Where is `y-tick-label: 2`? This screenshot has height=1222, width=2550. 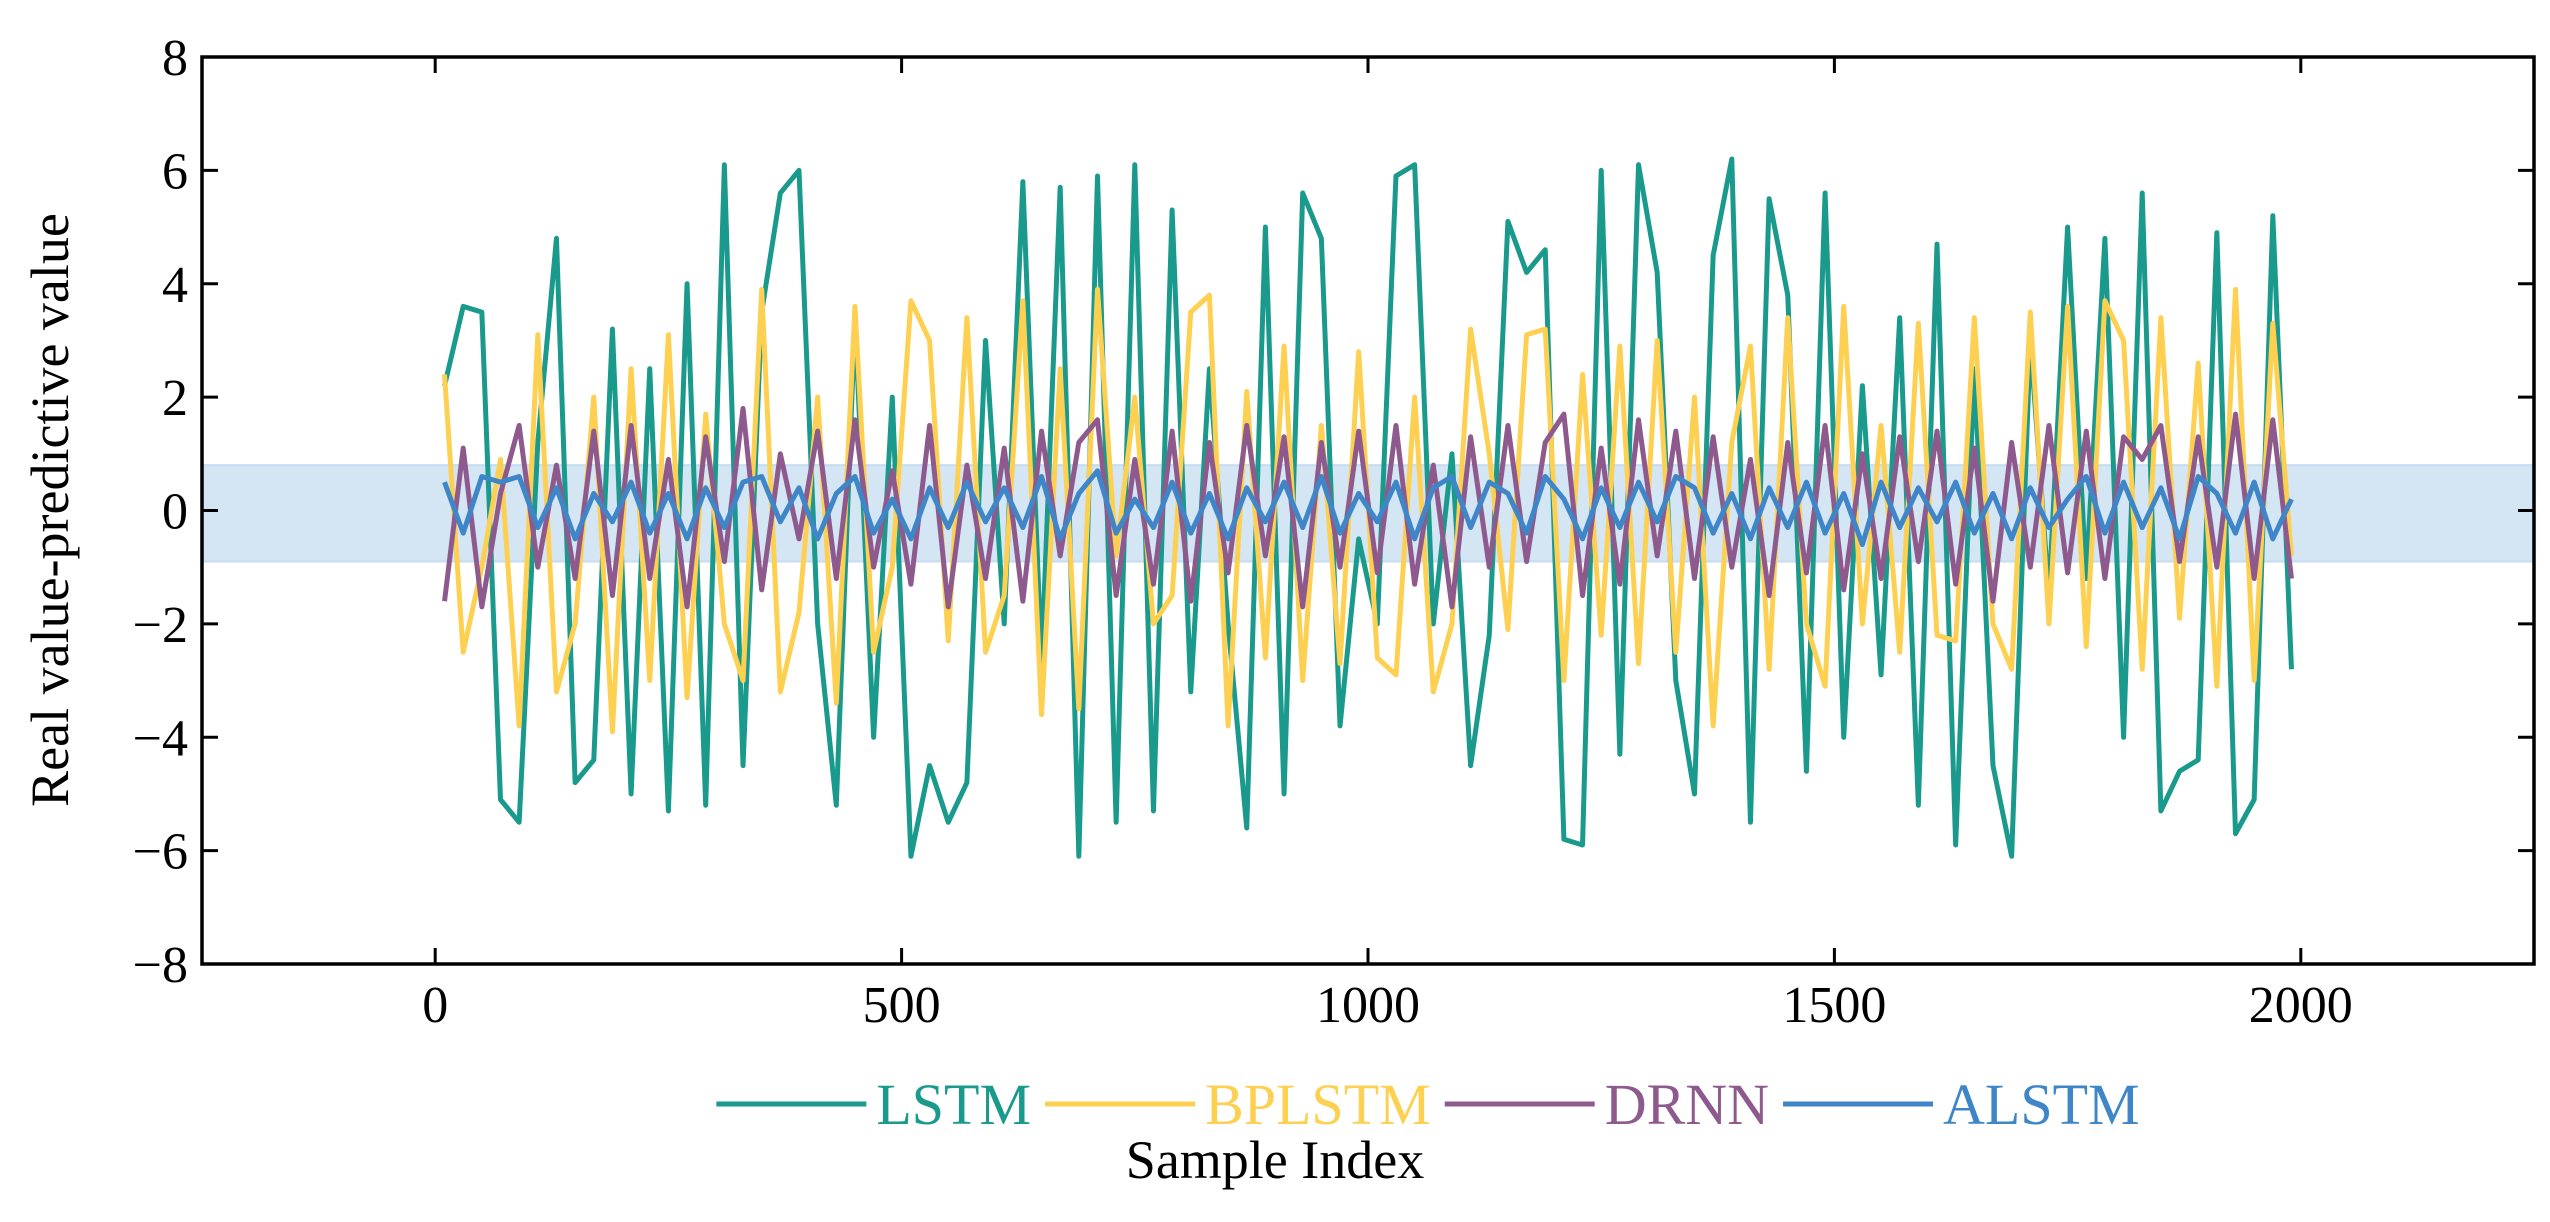
y-tick-label: 2 is located at coordinates (175, 398).